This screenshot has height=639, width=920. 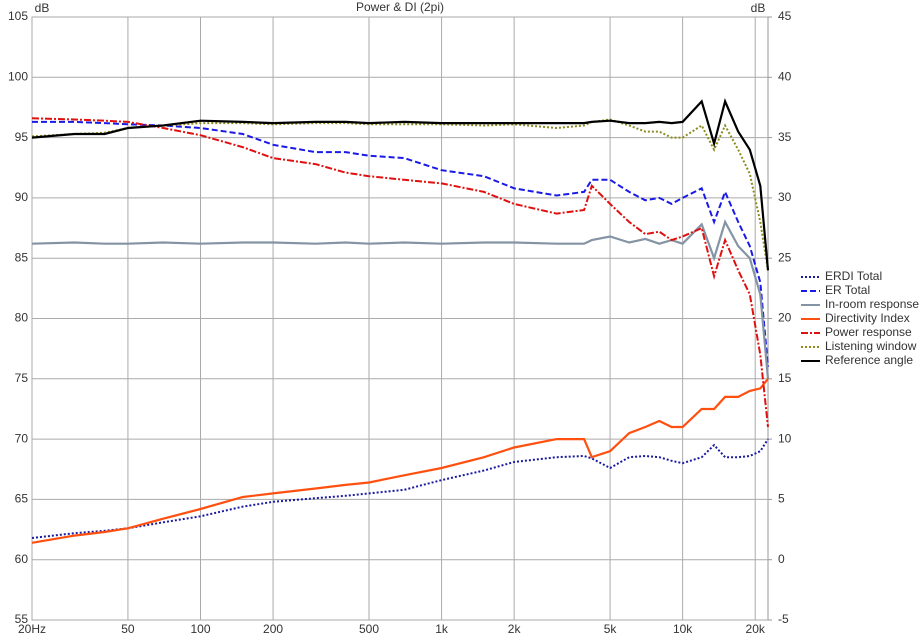 I want to click on y-tick-label: 65, so click(x=22, y=499).